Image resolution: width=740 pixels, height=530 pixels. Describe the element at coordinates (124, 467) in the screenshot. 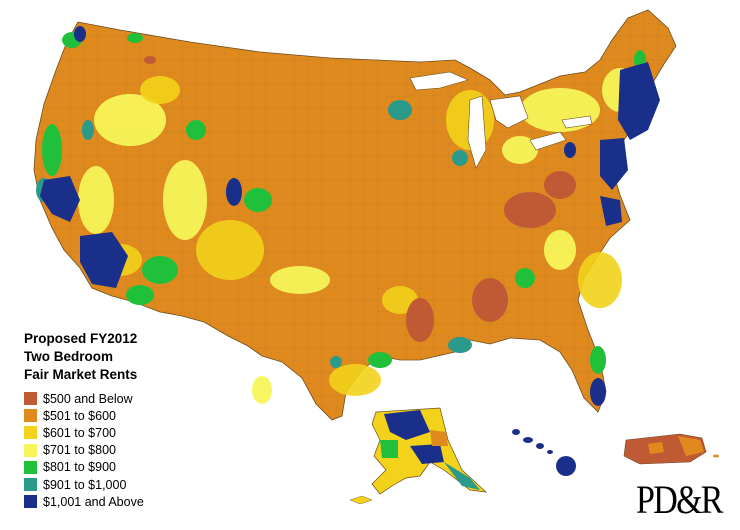

I see `legend-item: $801 to $900` at that location.